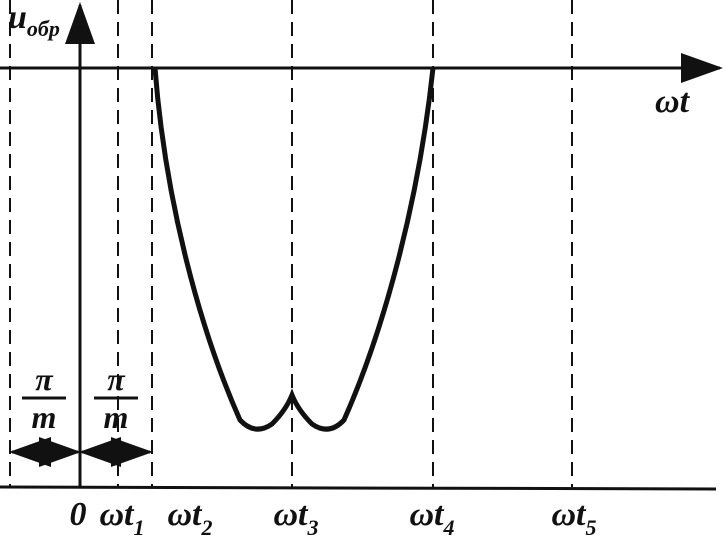 This screenshot has width=726, height=554. What do you see at coordinates (449, 527) in the screenshot?
I see `tick-sub: 4` at bounding box center [449, 527].